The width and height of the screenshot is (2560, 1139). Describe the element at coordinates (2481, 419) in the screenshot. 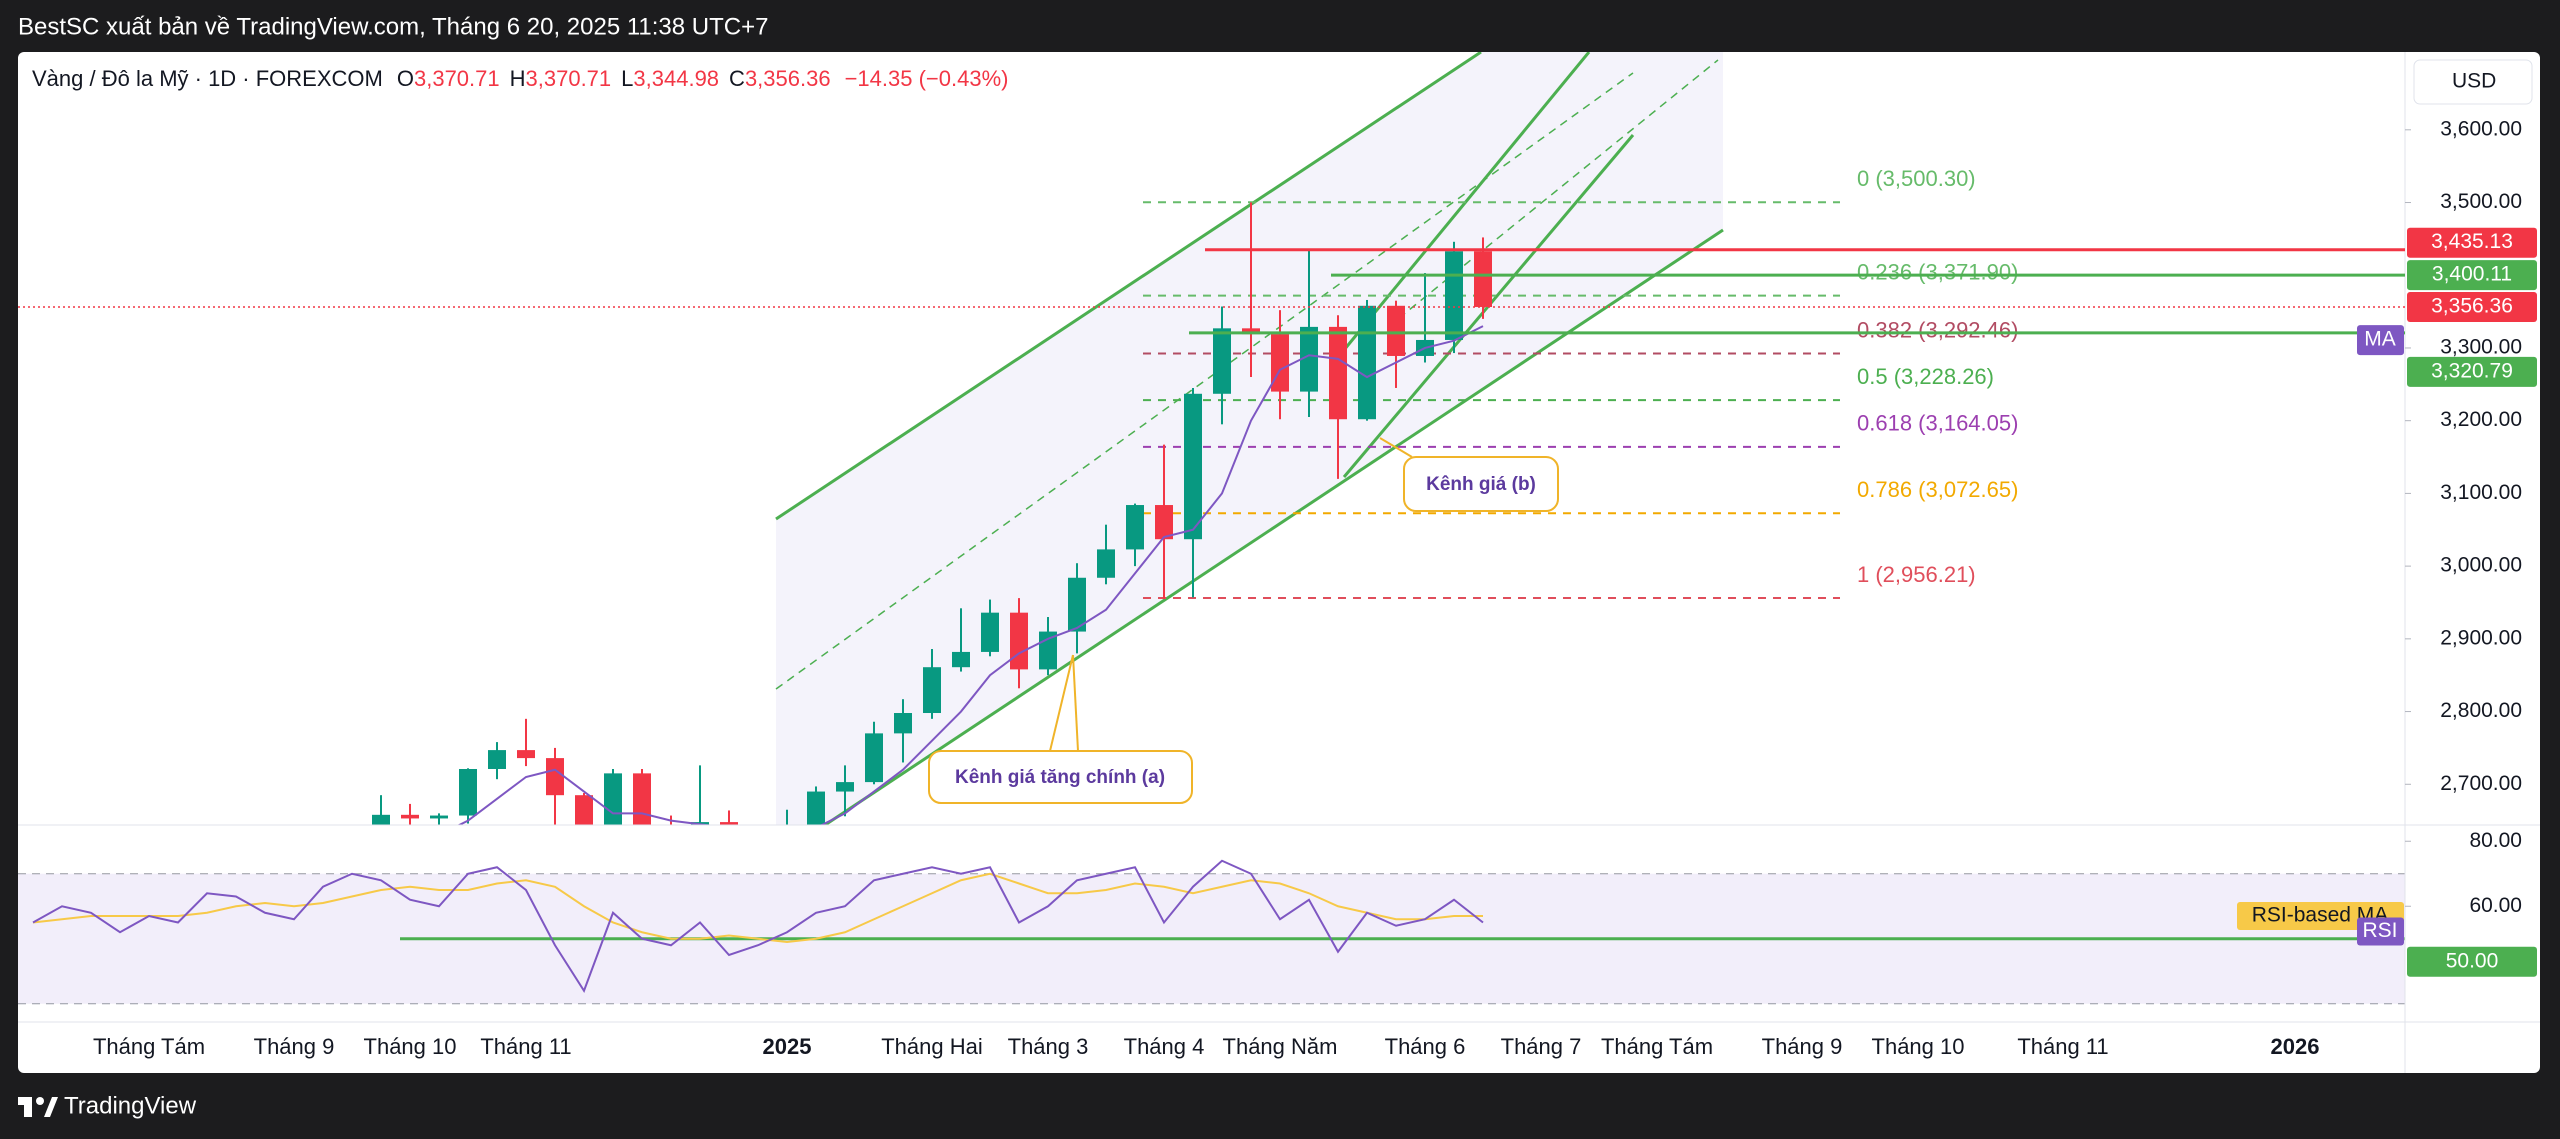

I see `y-tick-label: 3,200.00` at that location.